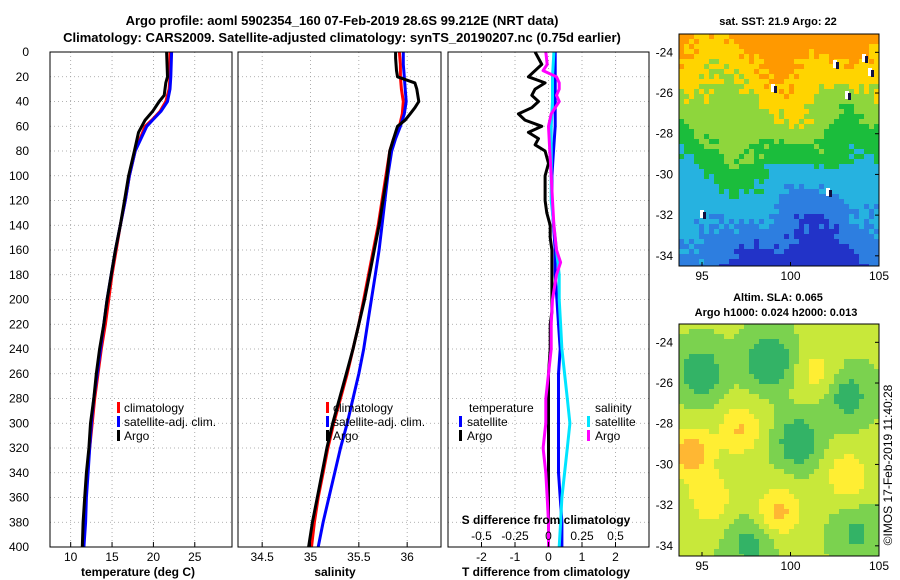 Image resolution: width=900 pixels, height=580 pixels. I want to click on temperature-xticks: 10 15 20 25, so click(133, 553).